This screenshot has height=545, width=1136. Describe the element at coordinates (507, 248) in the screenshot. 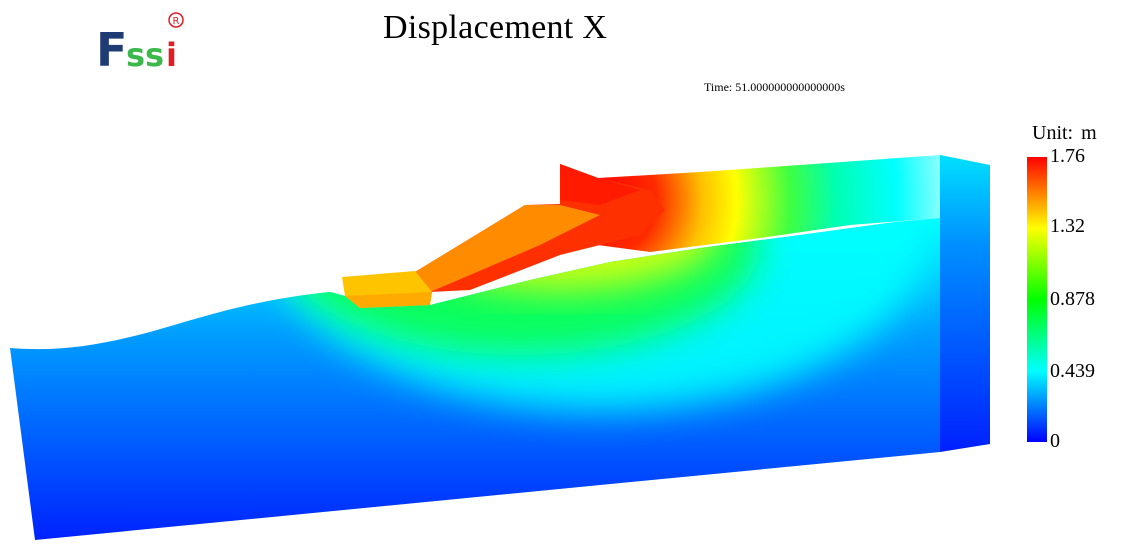

I see `sliding-mass-slope-face` at that location.